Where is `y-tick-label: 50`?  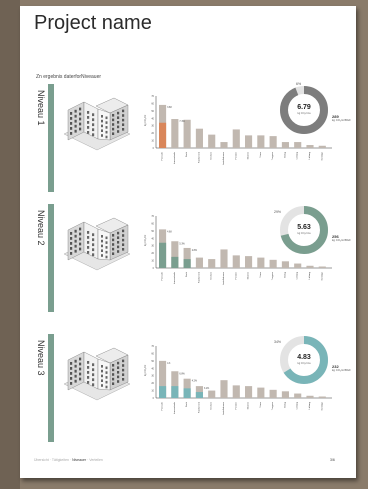 y-tick-label: 50 is located at coordinates (152, 231).